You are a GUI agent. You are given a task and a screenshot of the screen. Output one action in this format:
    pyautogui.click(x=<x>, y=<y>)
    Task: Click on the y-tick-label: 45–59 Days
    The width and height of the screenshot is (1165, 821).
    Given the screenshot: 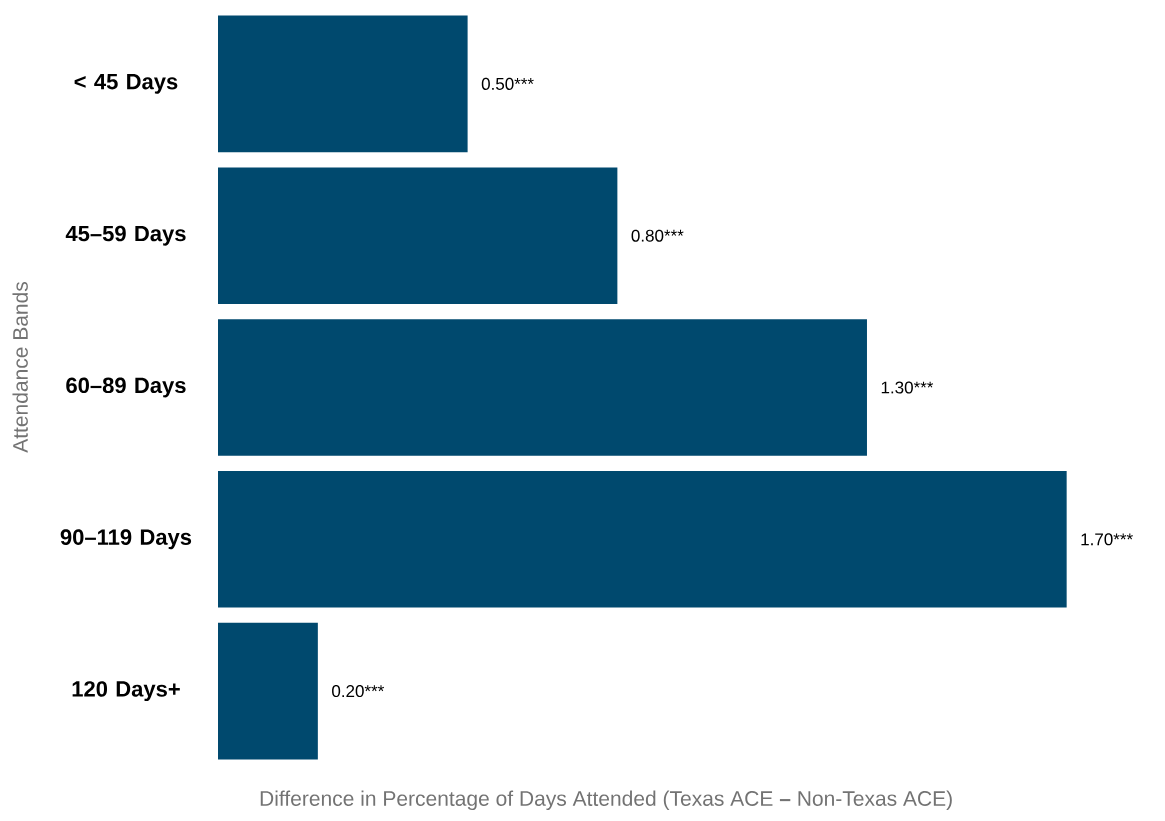 What is the action you would take?
    pyautogui.click(x=125, y=235)
    